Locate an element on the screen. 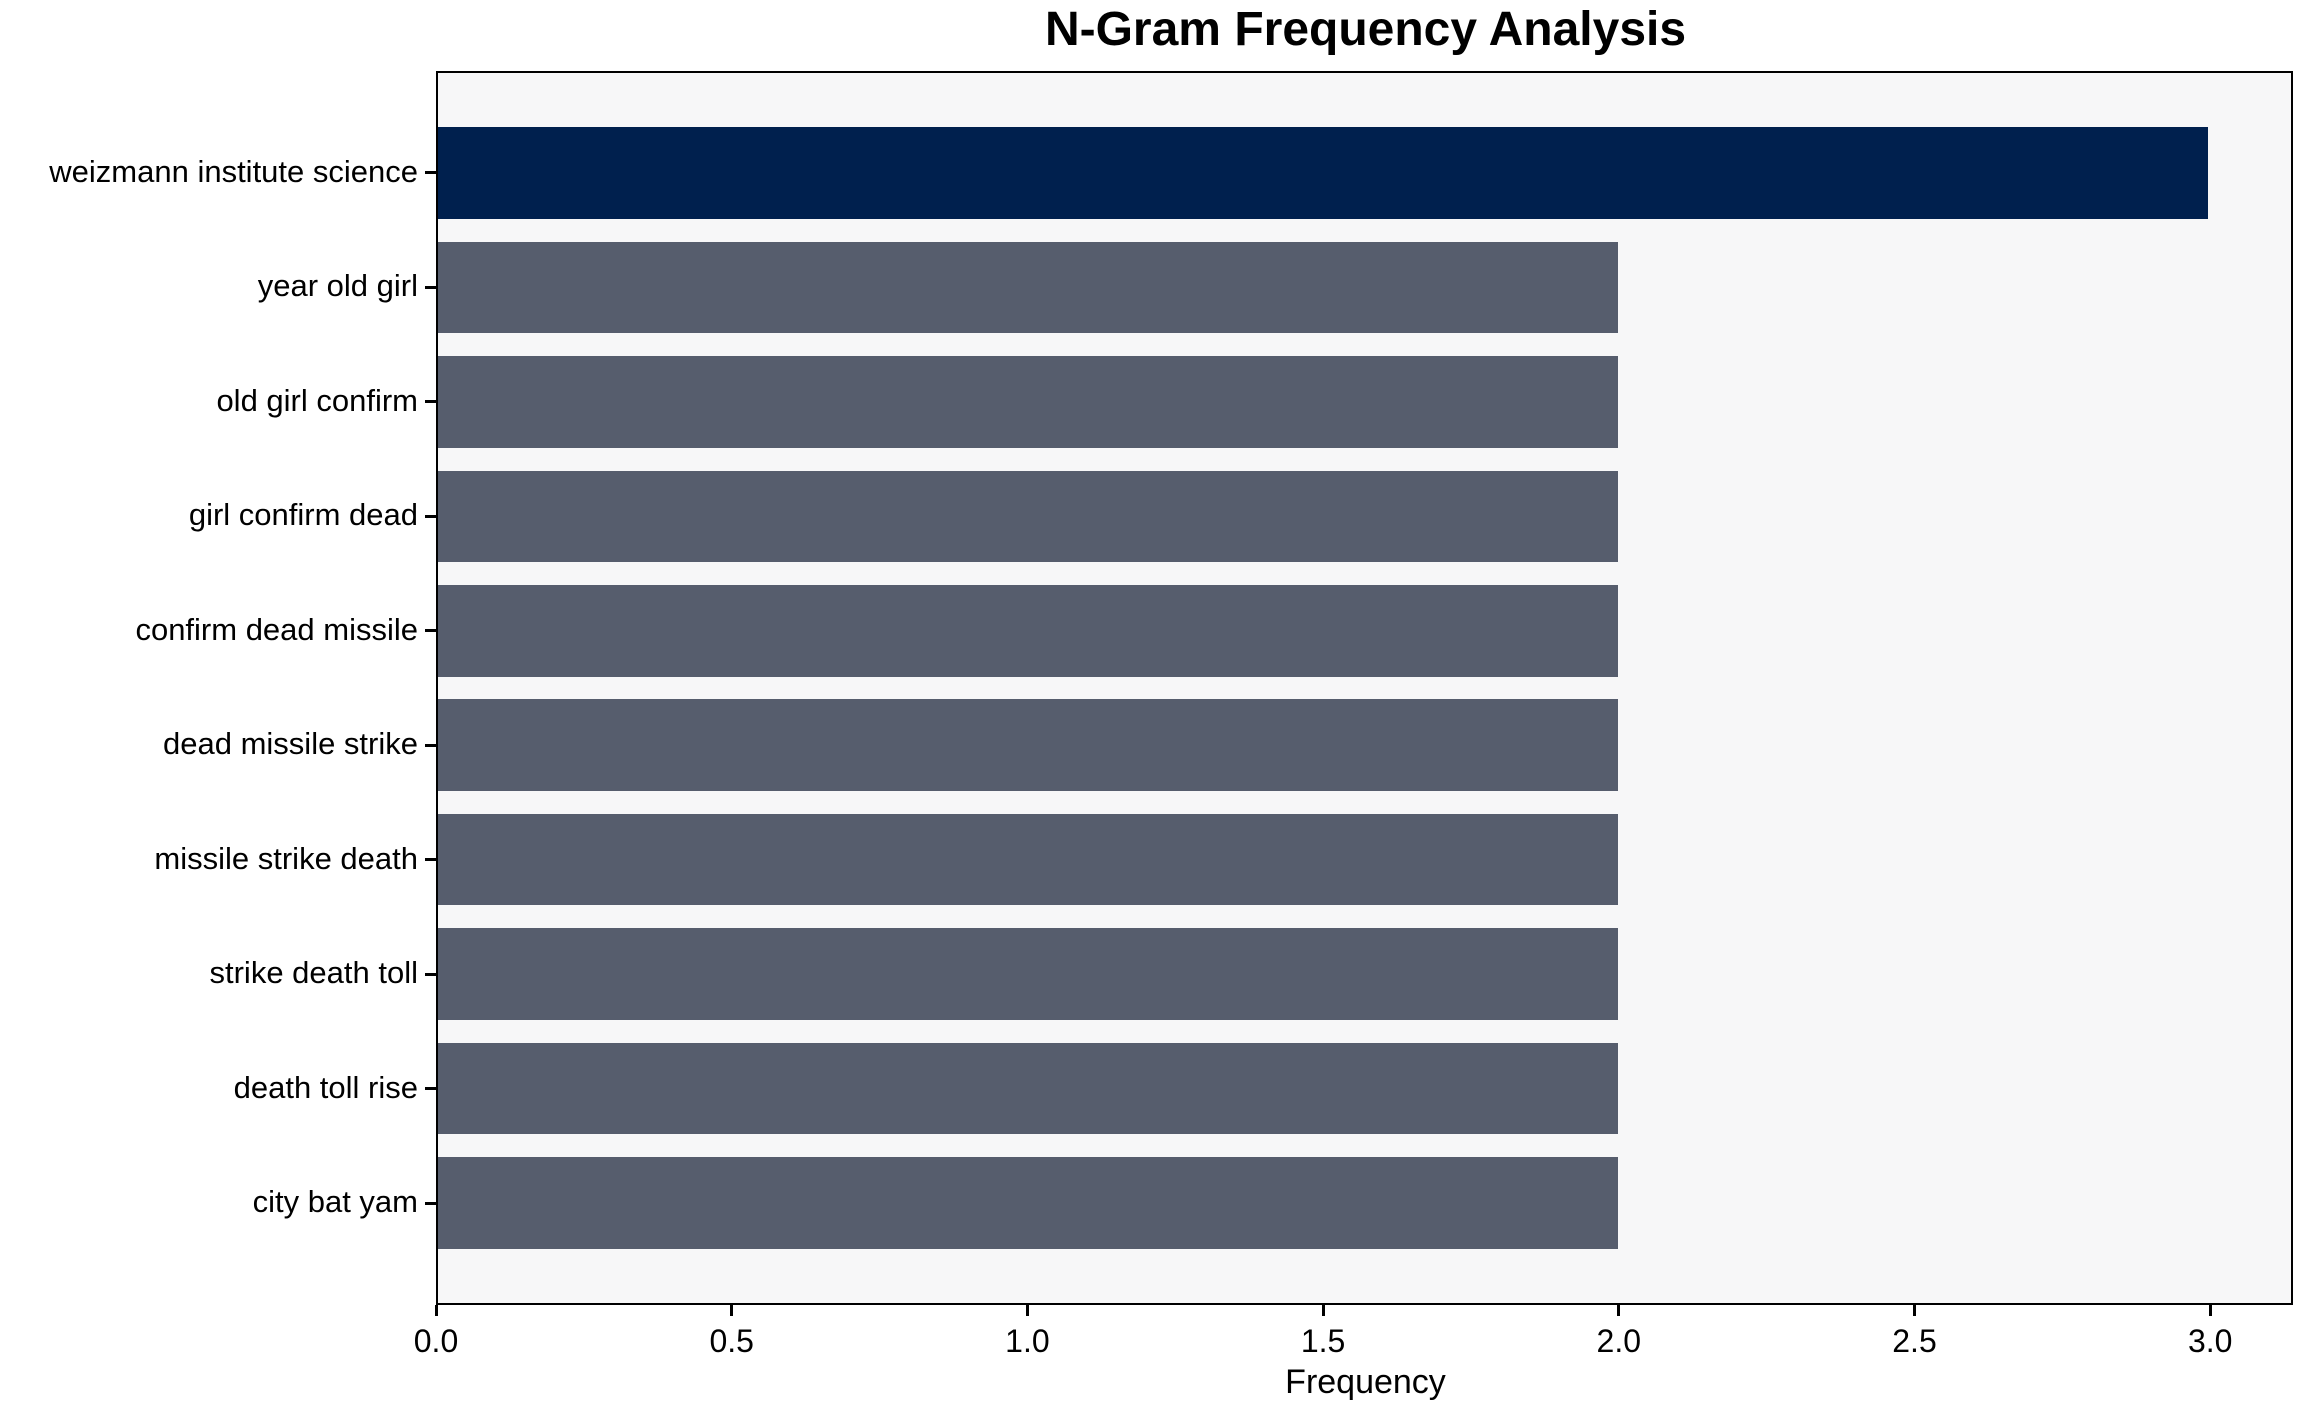  y-tick-label: missile strike death is located at coordinates (286, 858).